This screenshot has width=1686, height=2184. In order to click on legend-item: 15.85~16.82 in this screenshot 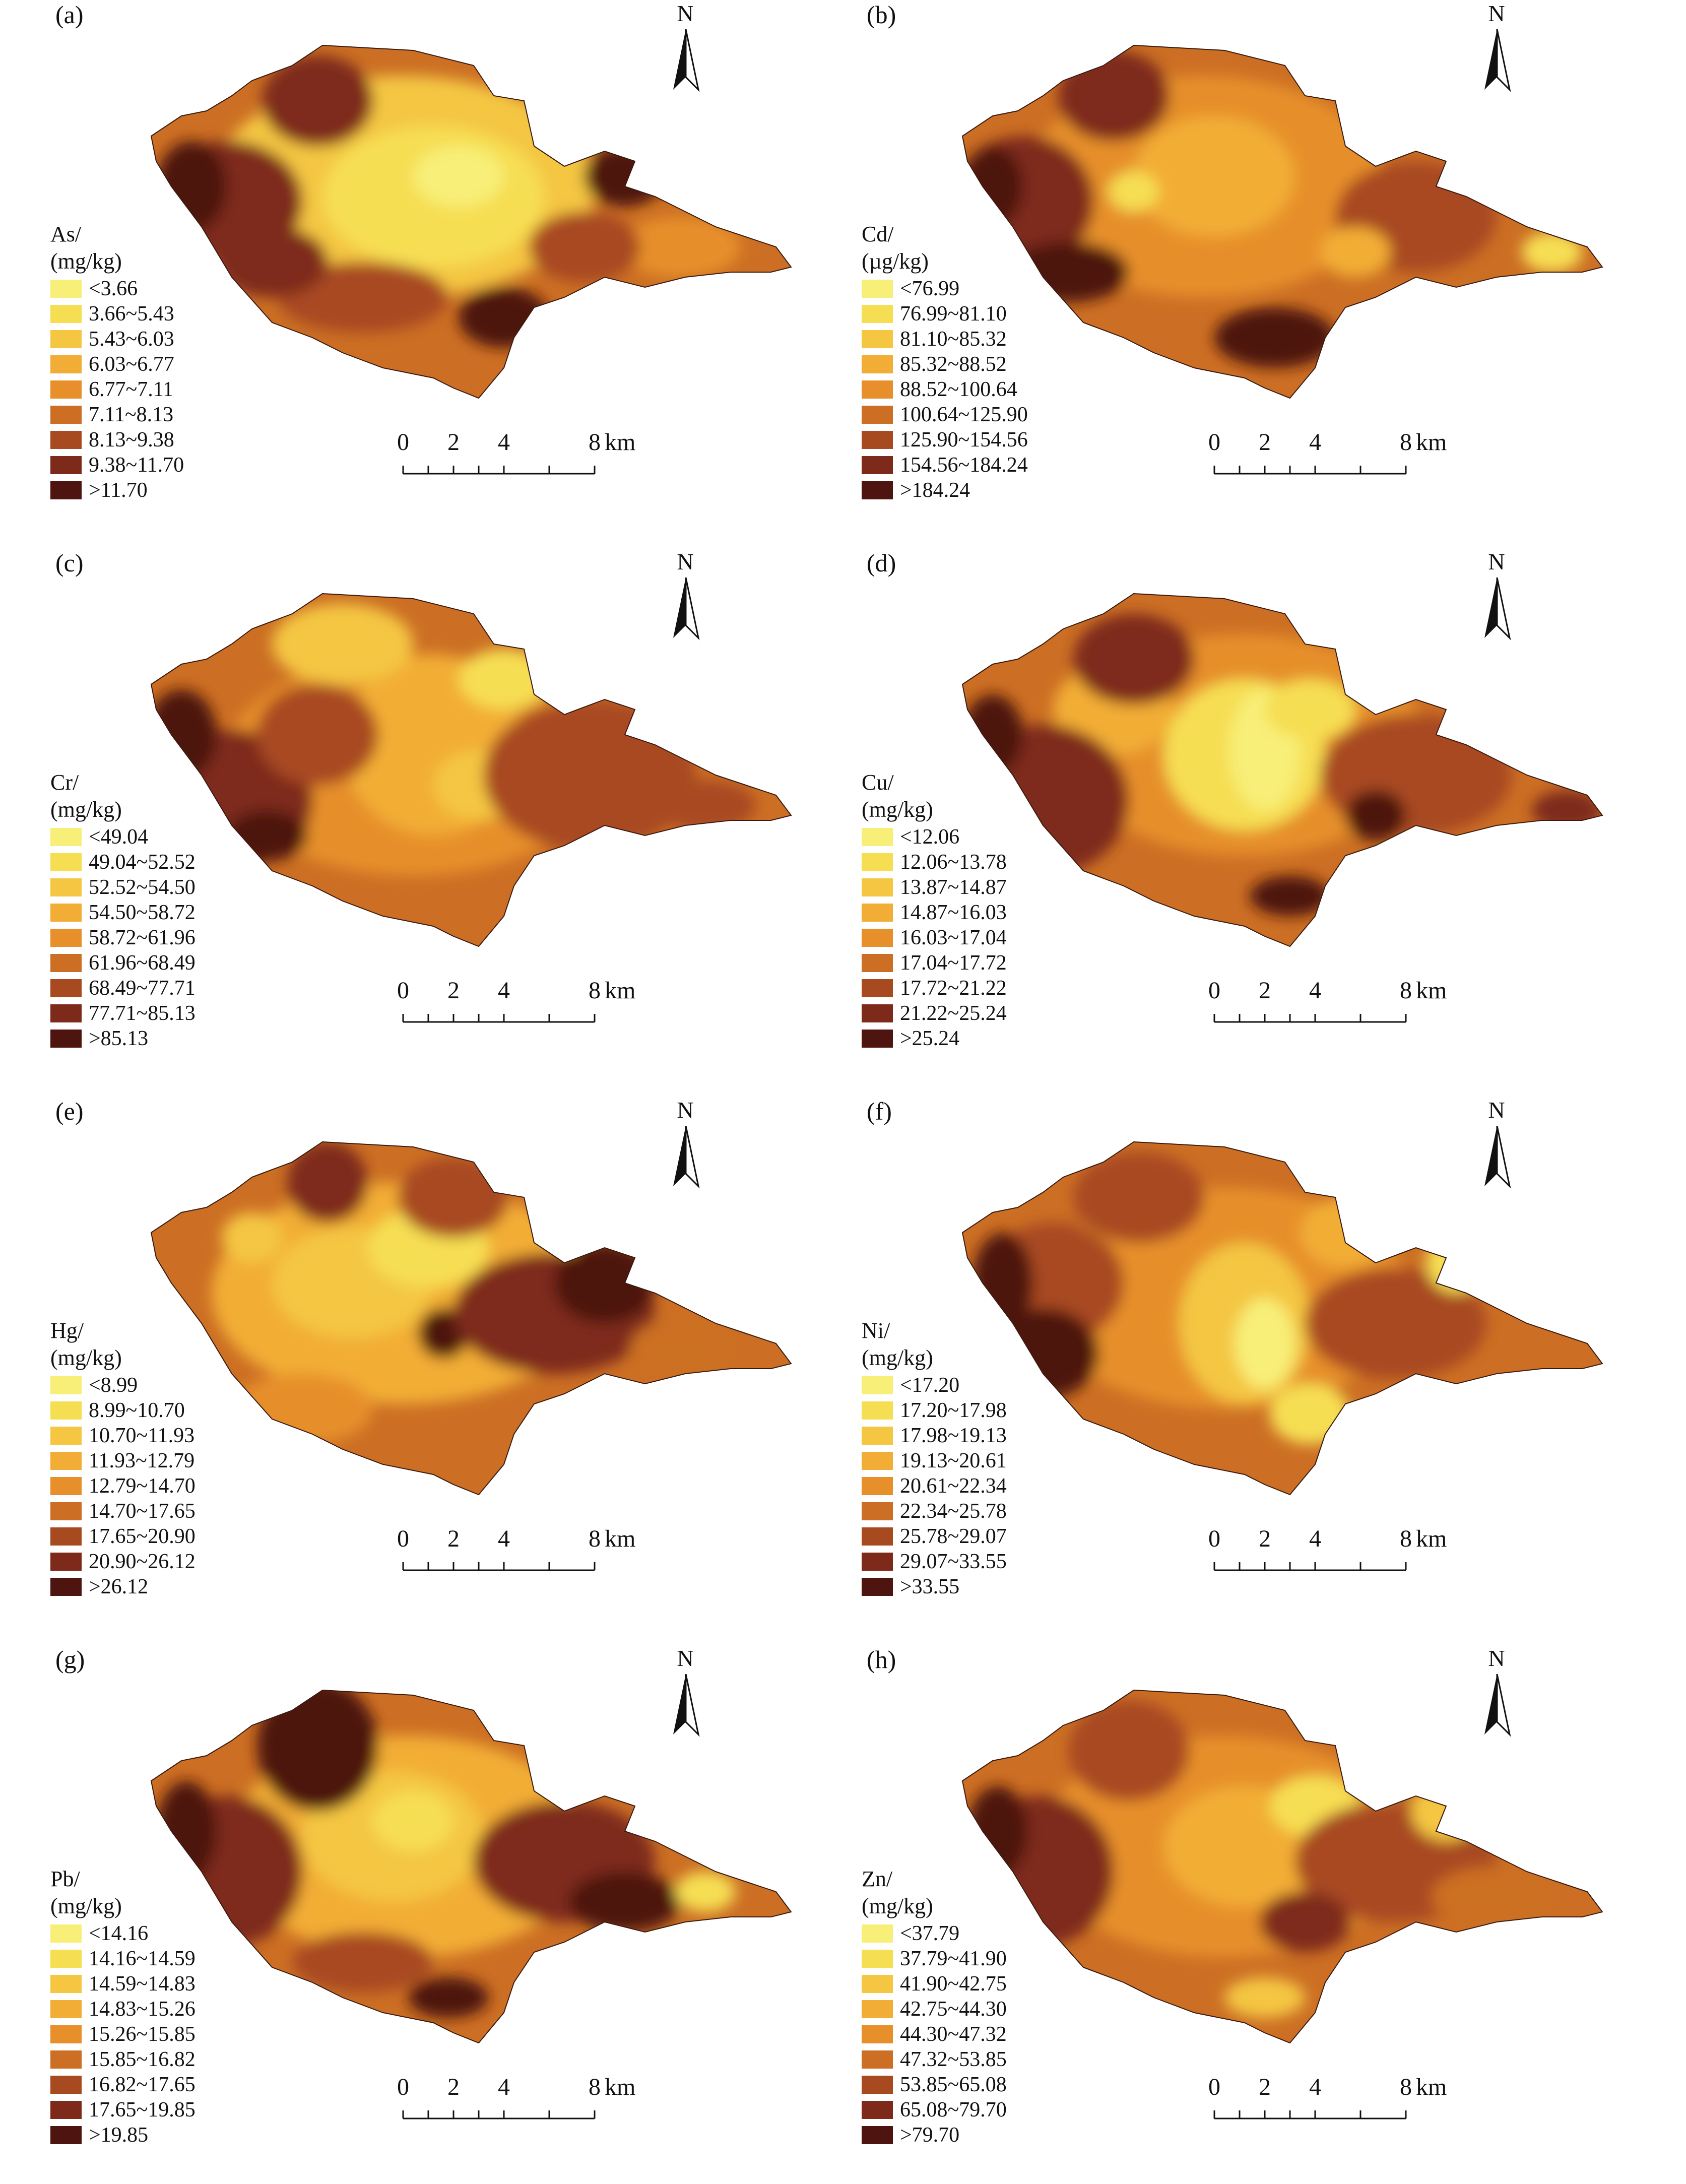, I will do `click(123, 2059)`.